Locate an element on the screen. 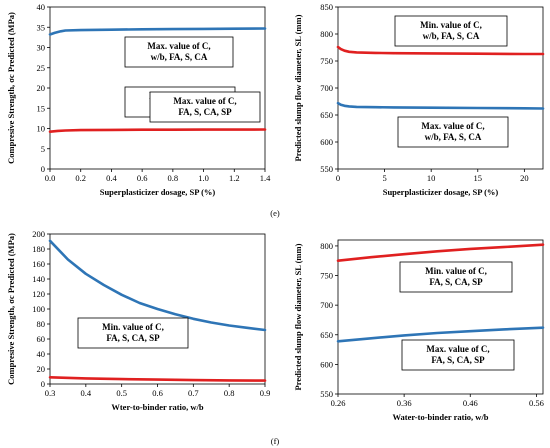 This screenshot has width=550, height=448. top-right-x-tick-label: 10 is located at coordinates (431, 178).